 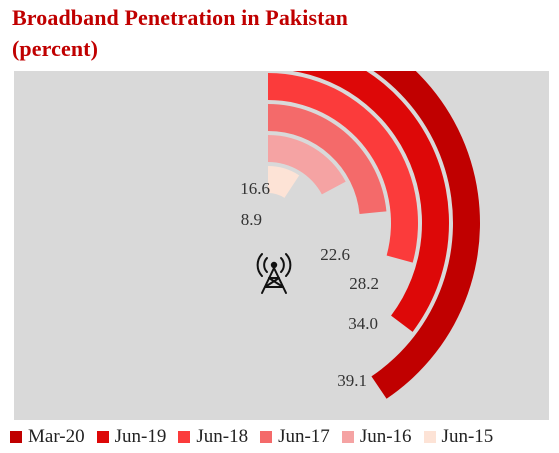 What do you see at coordinates (140, 436) in the screenshot?
I see `legend-label: Jun-19` at bounding box center [140, 436].